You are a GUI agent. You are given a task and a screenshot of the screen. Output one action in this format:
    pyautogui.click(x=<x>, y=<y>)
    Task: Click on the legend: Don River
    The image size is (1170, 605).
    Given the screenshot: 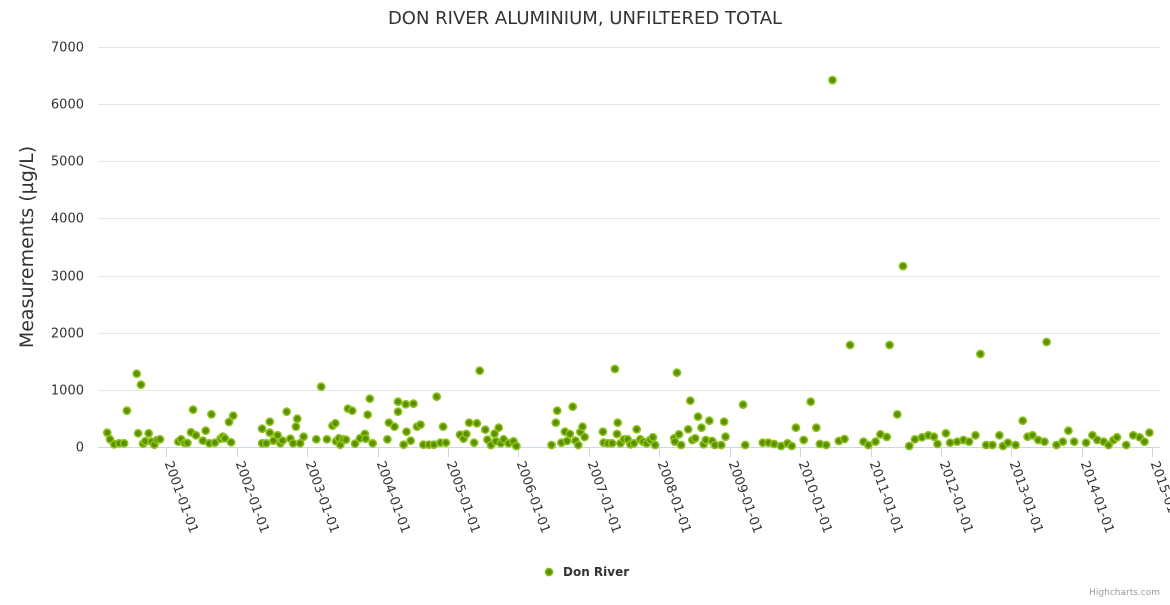 What is the action you would take?
    pyautogui.click(x=586, y=572)
    